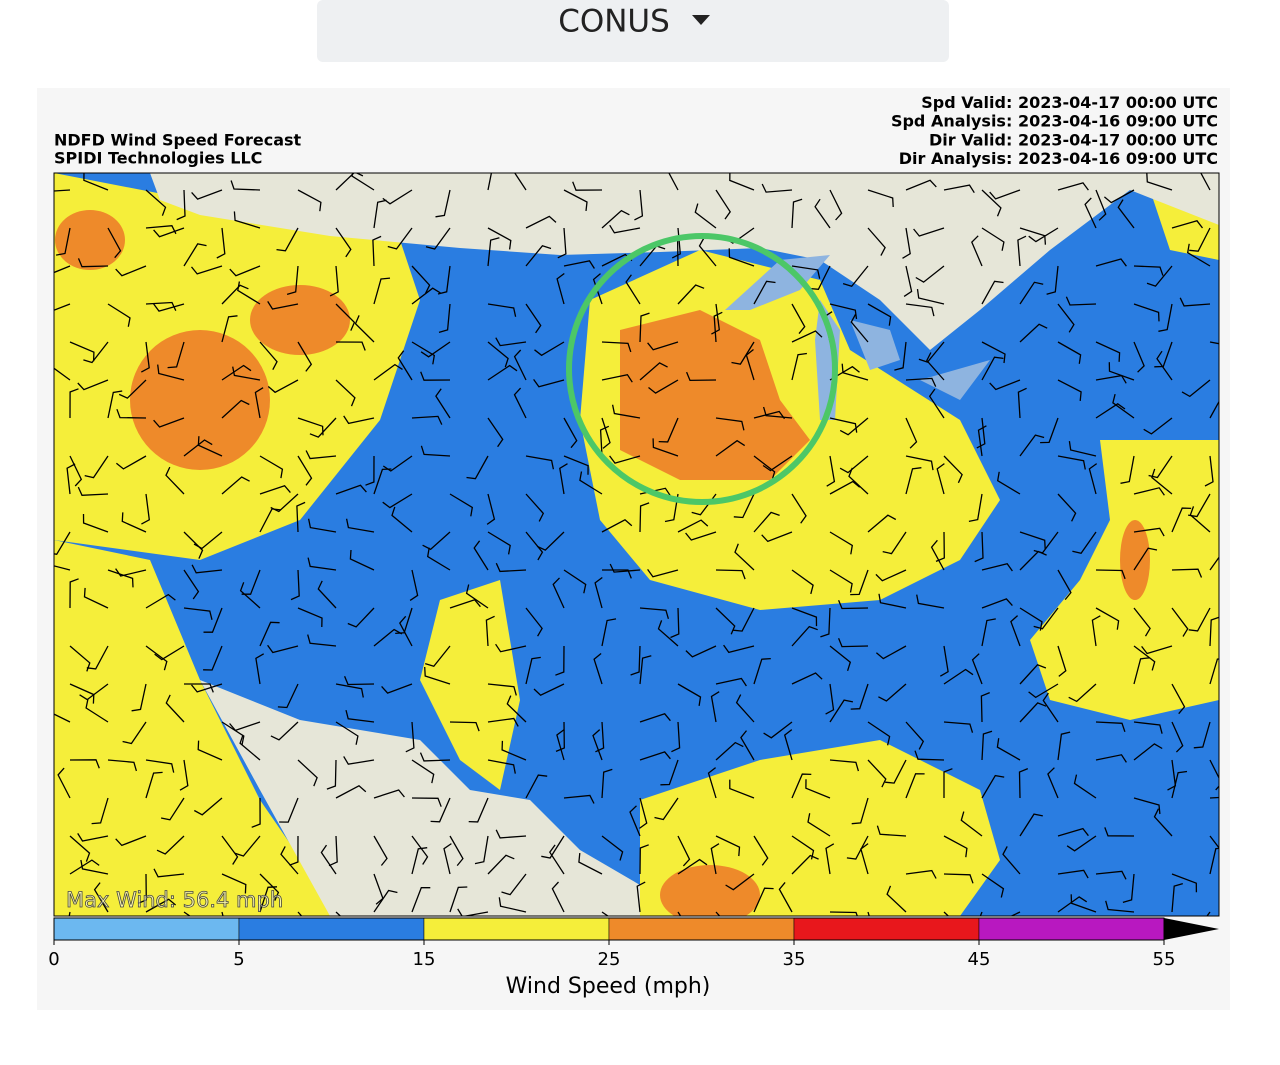  What do you see at coordinates (614, 22) in the screenshot?
I see `dropdown-label: CONUS` at bounding box center [614, 22].